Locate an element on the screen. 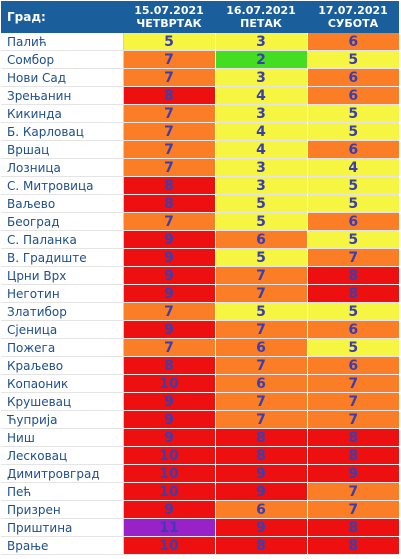  table-row: Димитровград 10 9 9 is located at coordinates (200, 473).